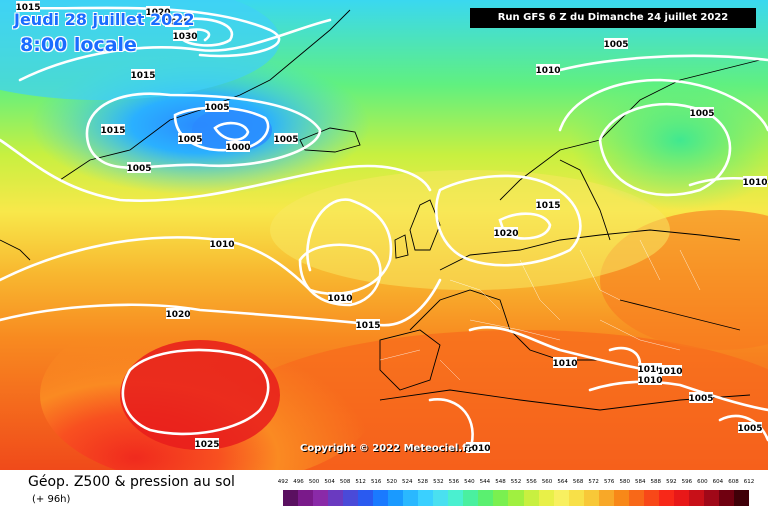 This screenshot has width=768, height=512. I want to click on legend-tick-label: 500, so click(314, 482).